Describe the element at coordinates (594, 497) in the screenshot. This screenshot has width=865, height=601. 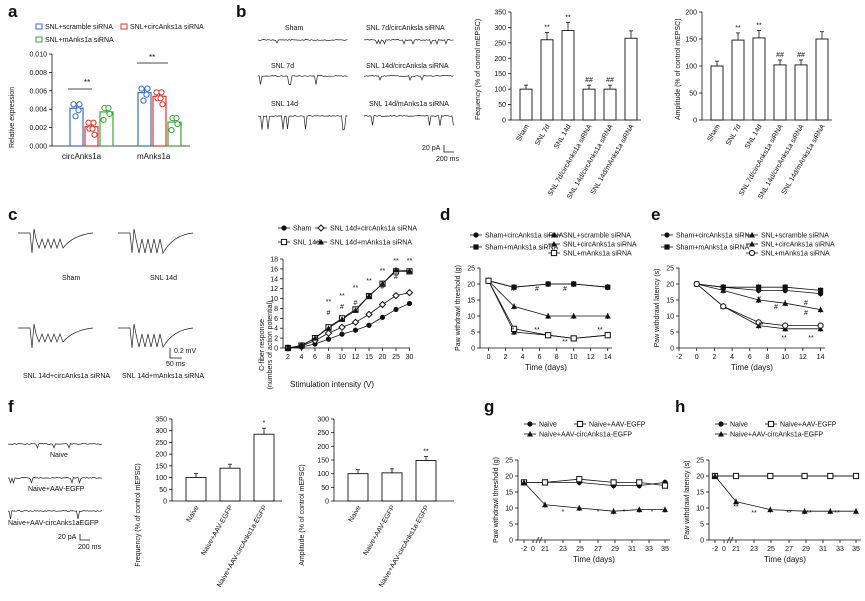
I see `g-series-line` at that location.